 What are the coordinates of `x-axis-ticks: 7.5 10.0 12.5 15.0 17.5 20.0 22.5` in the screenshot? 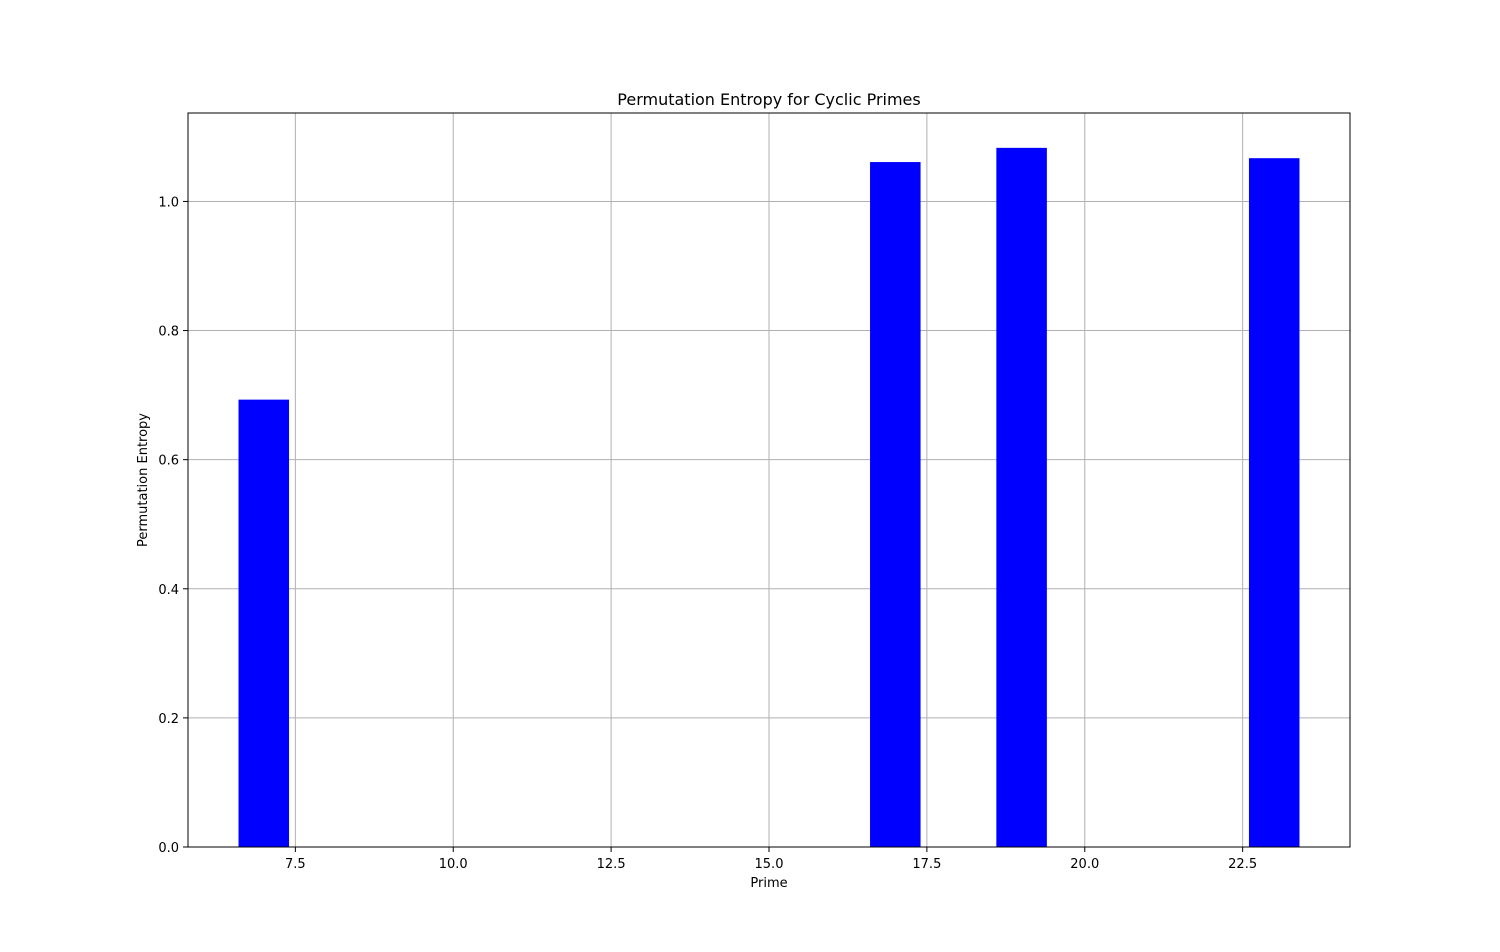 It's located at (771, 859).